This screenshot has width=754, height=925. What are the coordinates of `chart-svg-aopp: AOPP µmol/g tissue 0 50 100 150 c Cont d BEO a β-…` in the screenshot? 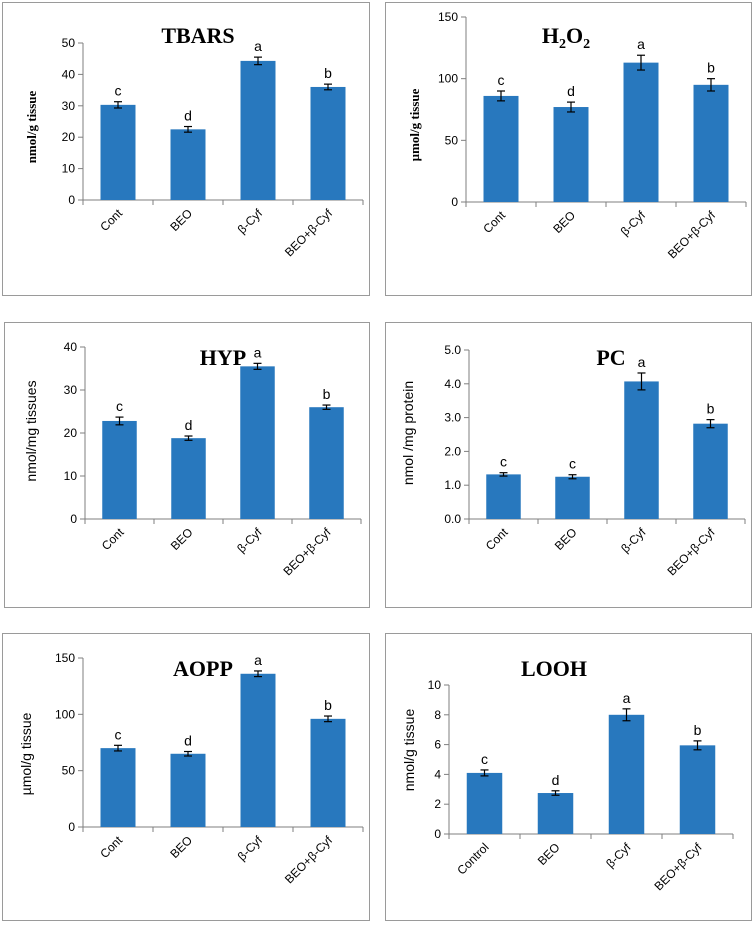 It's located at (191, 769).